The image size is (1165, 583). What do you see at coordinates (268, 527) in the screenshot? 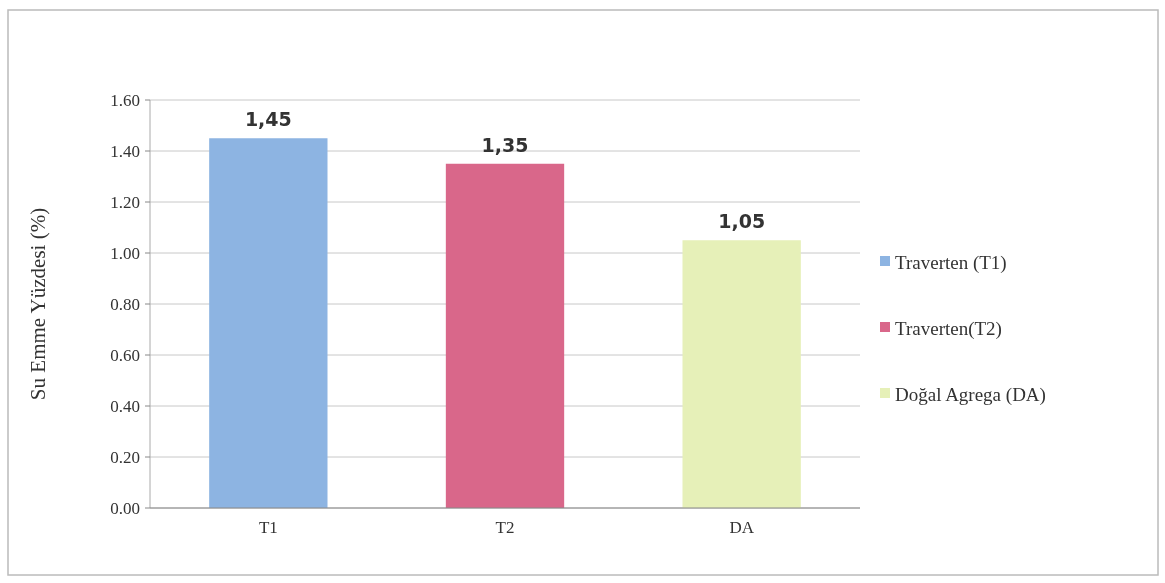
I see `x-tick-label: T1` at bounding box center [268, 527].